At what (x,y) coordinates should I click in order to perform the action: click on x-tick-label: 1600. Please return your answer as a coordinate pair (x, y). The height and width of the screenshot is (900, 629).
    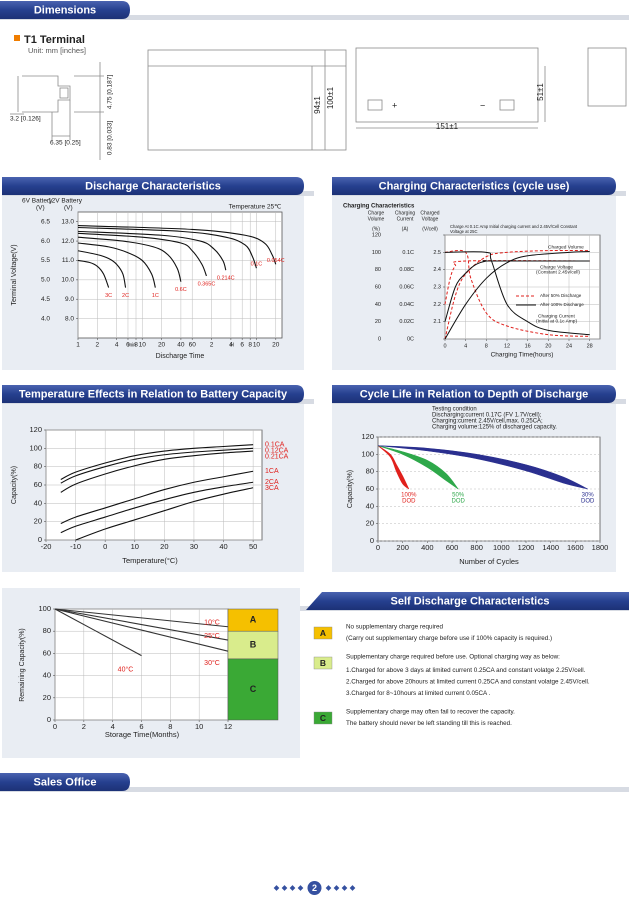
    Looking at the image, I should click on (575, 547).